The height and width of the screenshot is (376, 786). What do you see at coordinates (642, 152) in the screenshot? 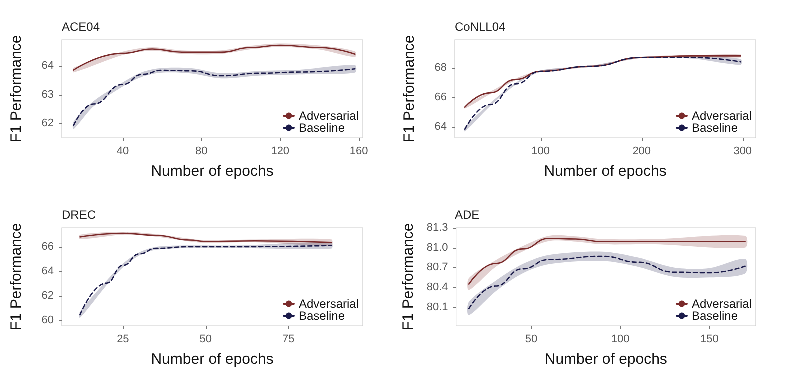
I see `x-tick-label: 200` at bounding box center [642, 152].